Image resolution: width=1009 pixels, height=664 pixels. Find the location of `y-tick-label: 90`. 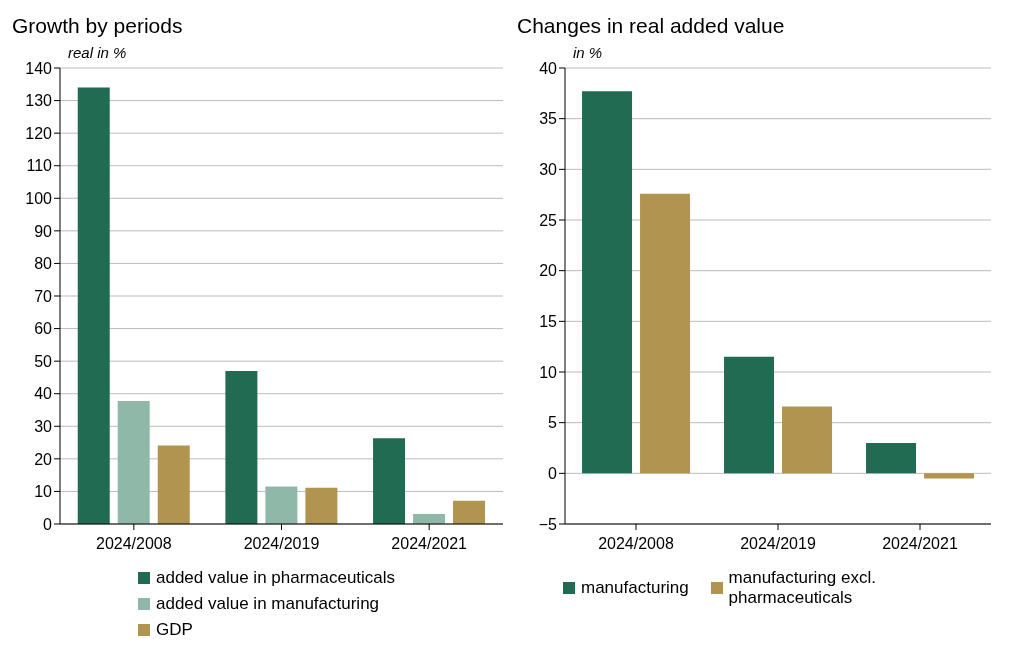

y-tick-label: 90 is located at coordinates (43, 231).